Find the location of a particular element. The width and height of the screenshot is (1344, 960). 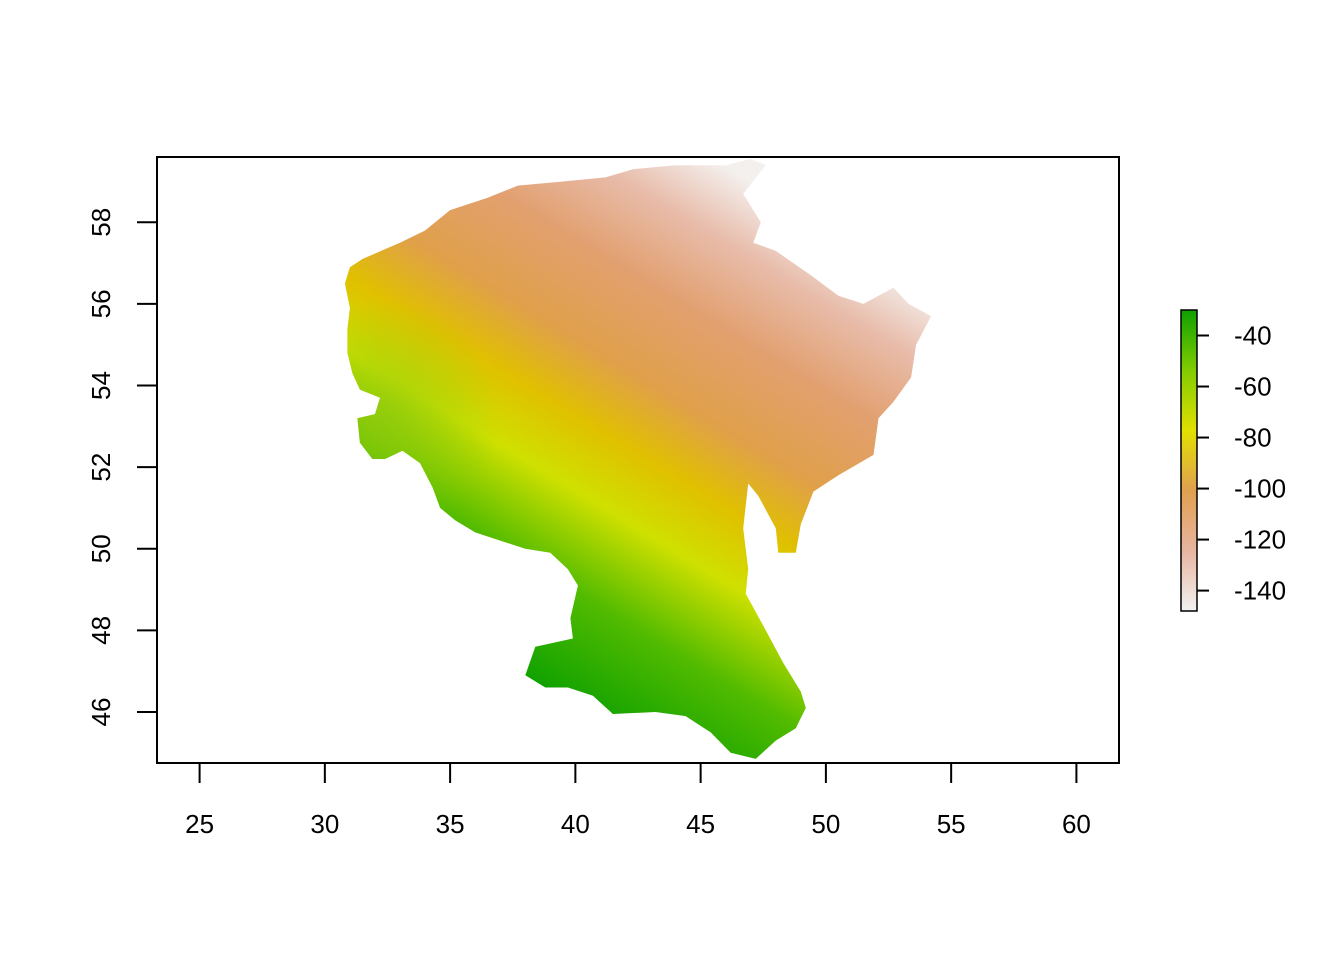

colorbar-tick-label: -100 is located at coordinates (1260, 489).